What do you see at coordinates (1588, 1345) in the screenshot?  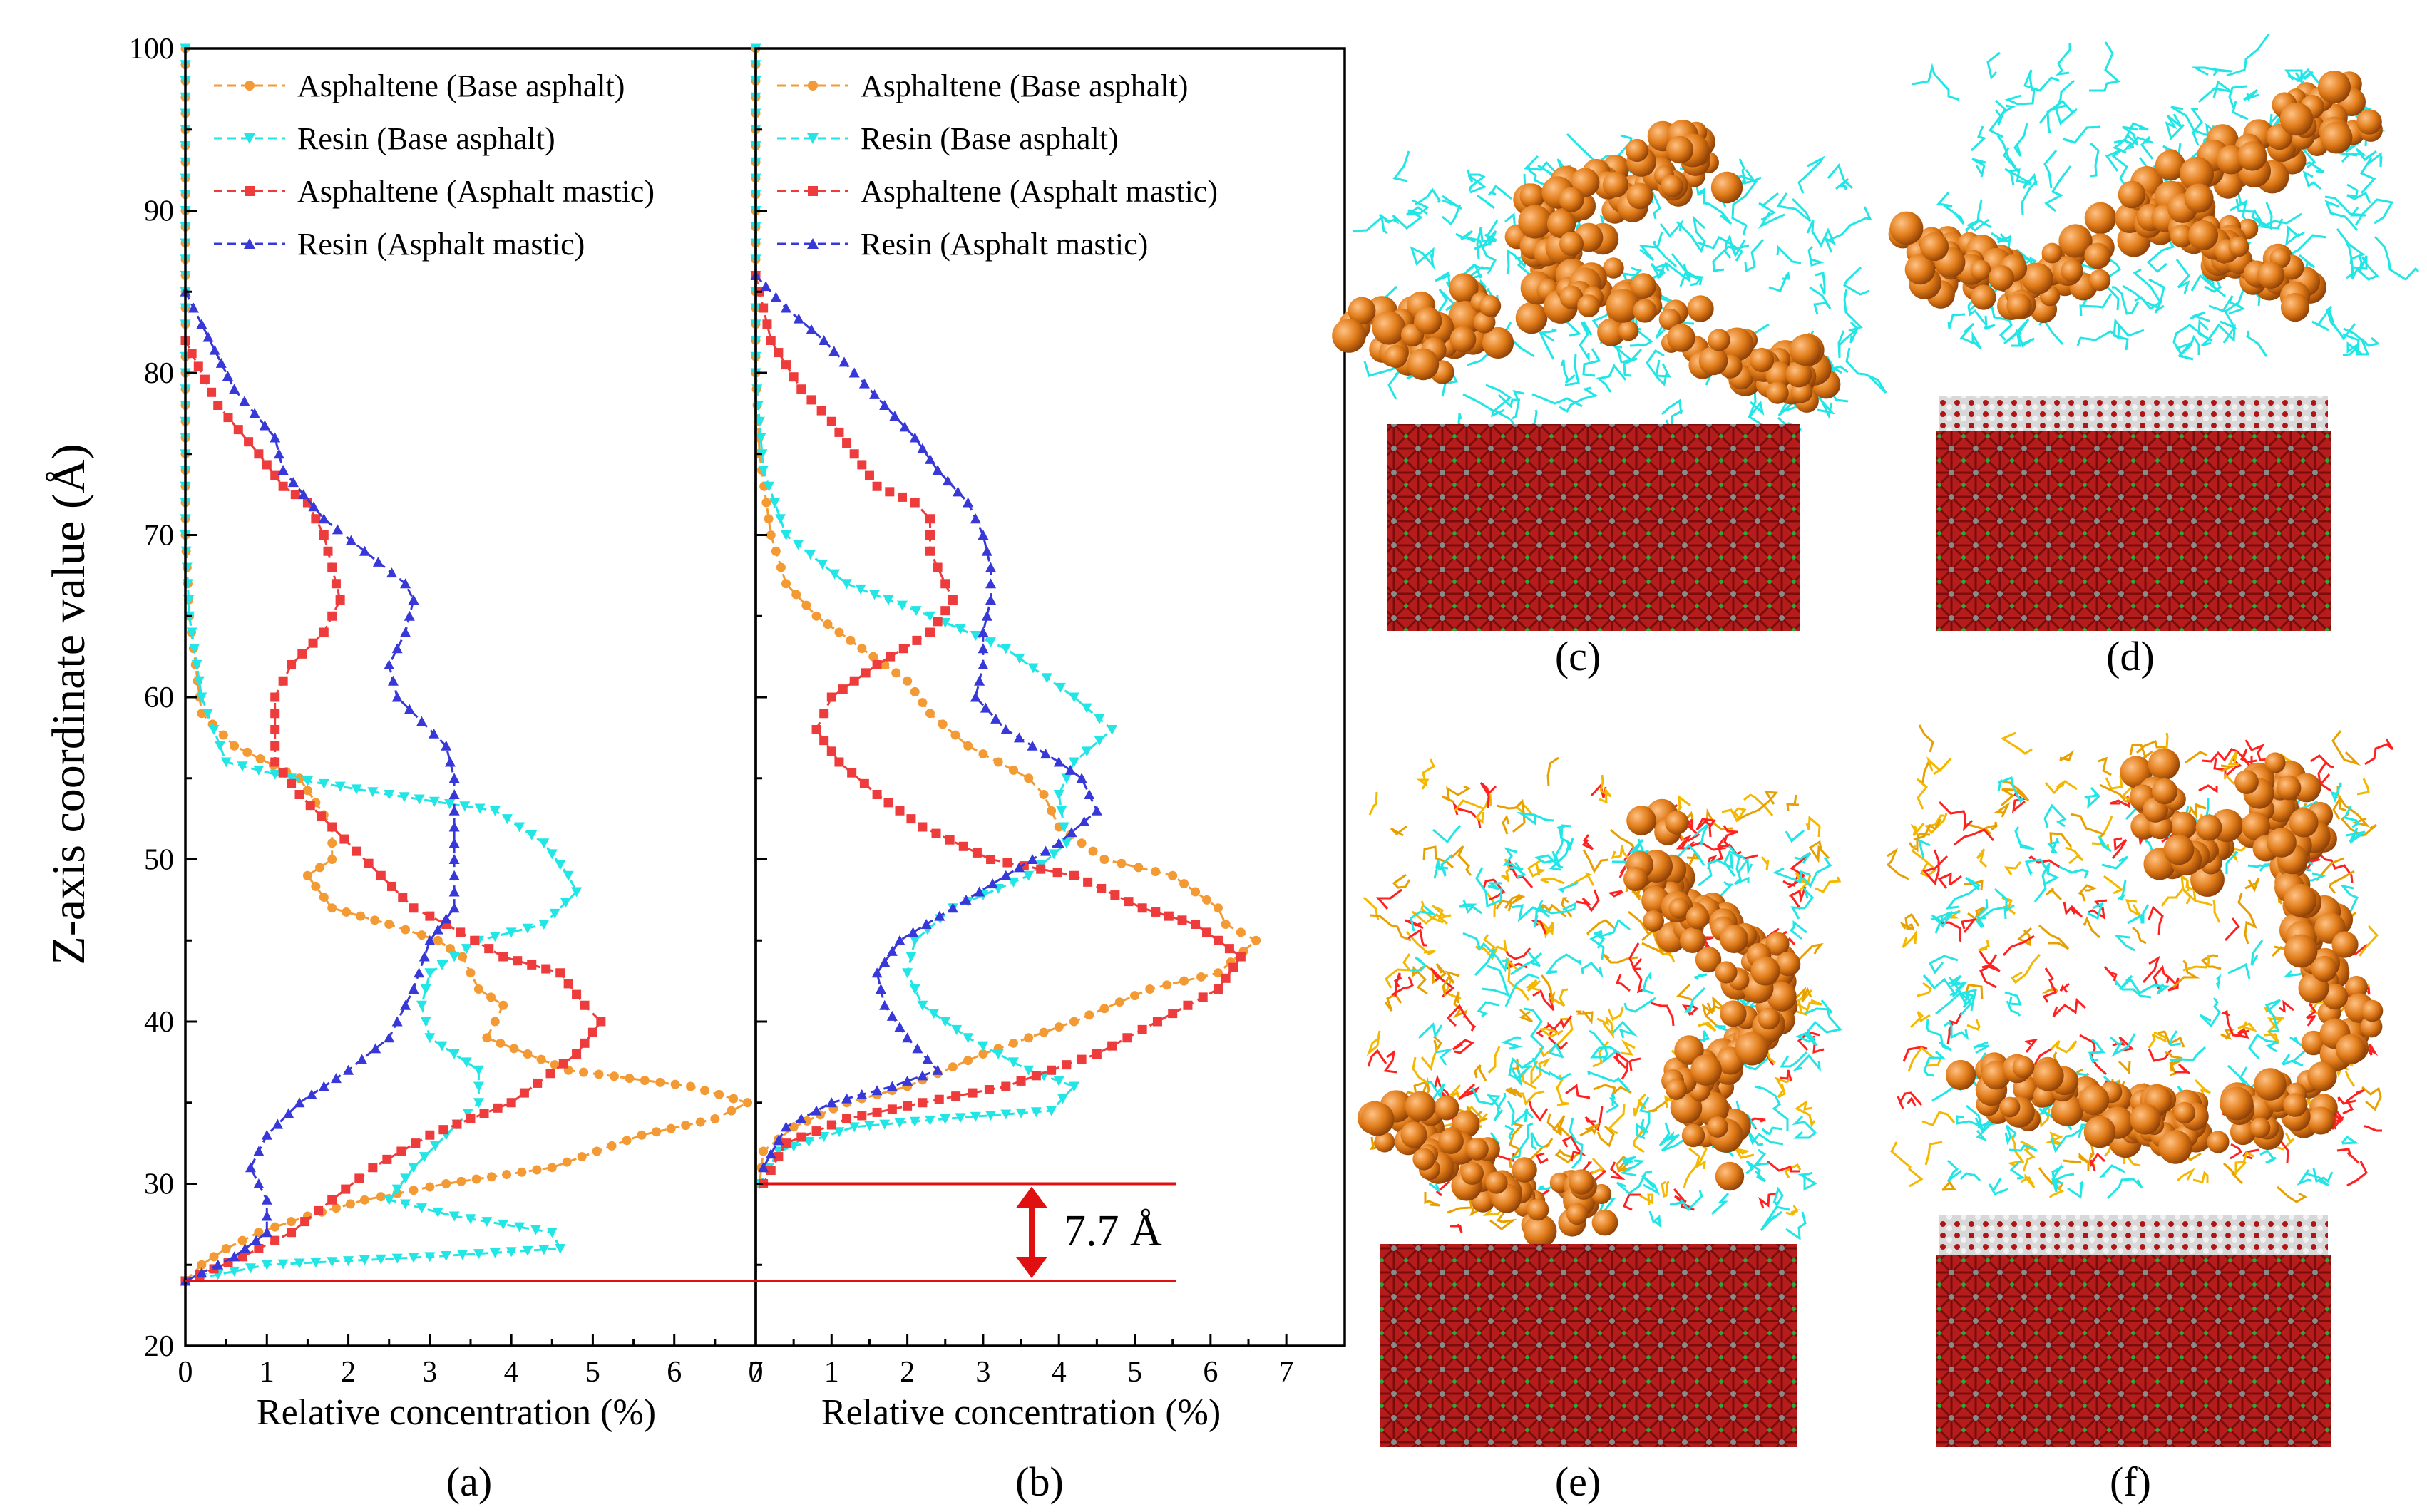 I see `mineral-substrate-e` at bounding box center [1588, 1345].